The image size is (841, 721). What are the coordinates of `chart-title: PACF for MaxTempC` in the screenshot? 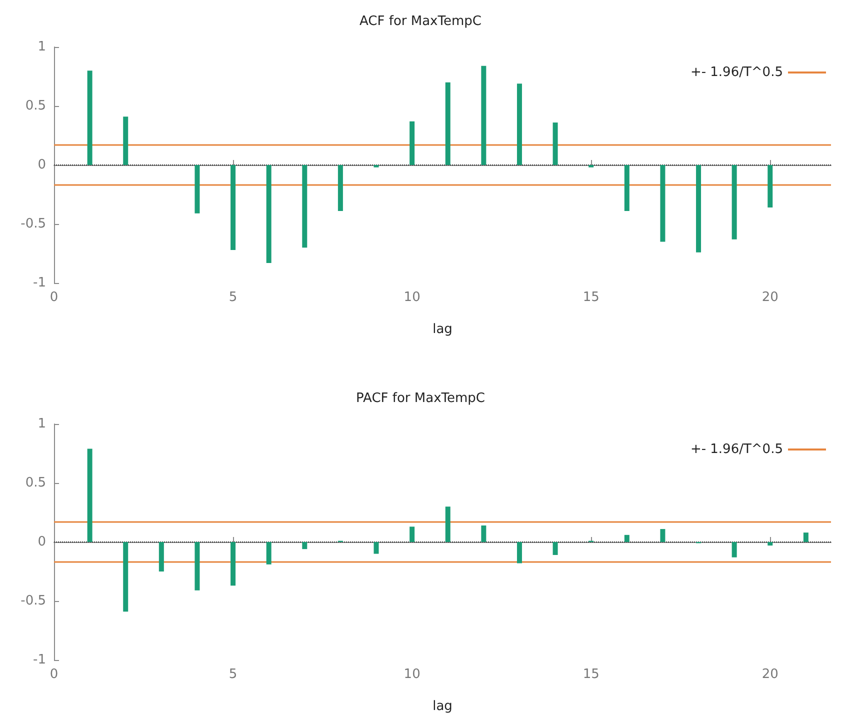 It's located at (420, 398).